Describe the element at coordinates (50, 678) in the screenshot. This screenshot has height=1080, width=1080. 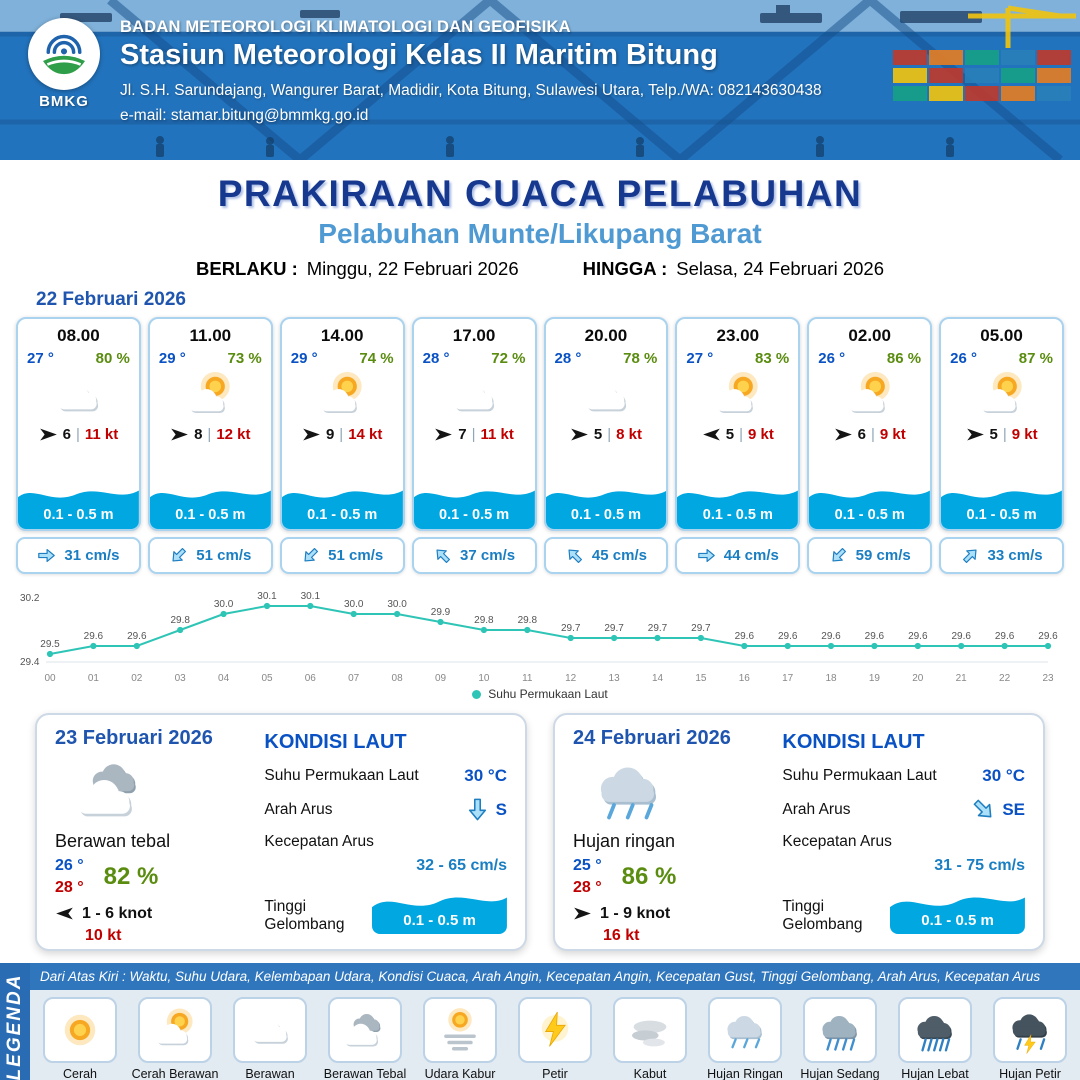
I see `svg-text: 00` at that location.